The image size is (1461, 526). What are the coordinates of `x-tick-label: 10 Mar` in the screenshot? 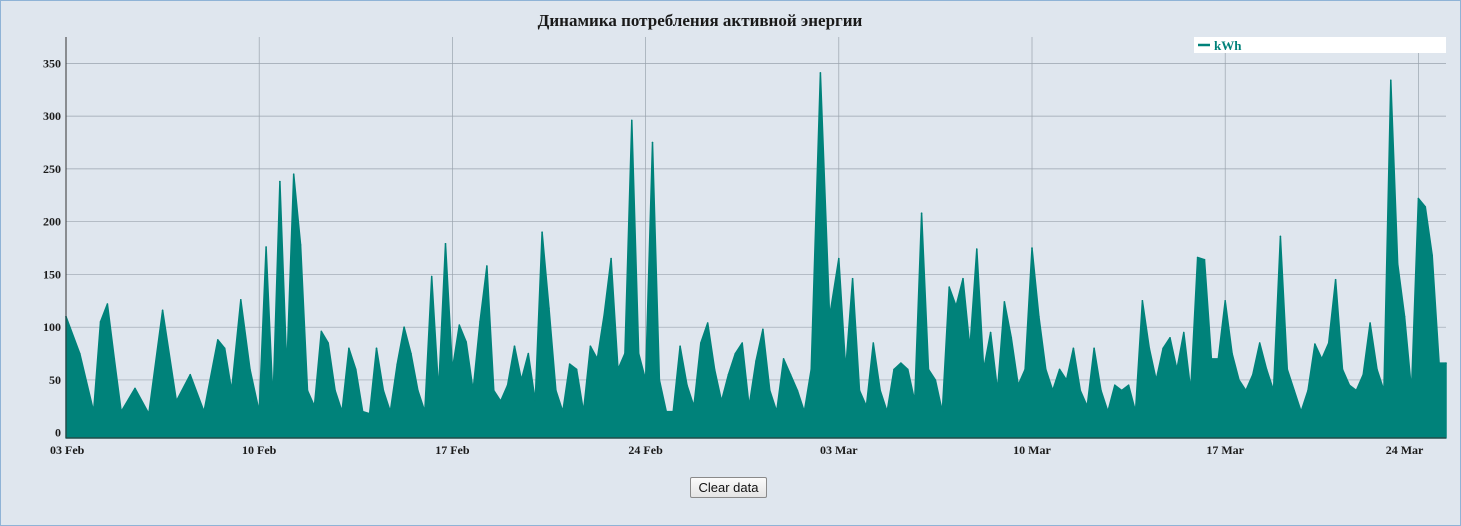 It's located at (1032, 450).